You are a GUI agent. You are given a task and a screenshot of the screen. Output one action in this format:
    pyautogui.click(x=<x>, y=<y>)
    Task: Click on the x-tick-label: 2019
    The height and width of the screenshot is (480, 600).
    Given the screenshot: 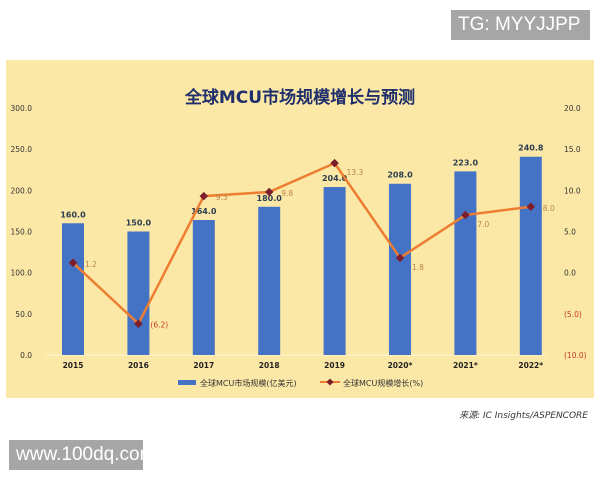 What is the action you would take?
    pyautogui.click(x=334, y=365)
    